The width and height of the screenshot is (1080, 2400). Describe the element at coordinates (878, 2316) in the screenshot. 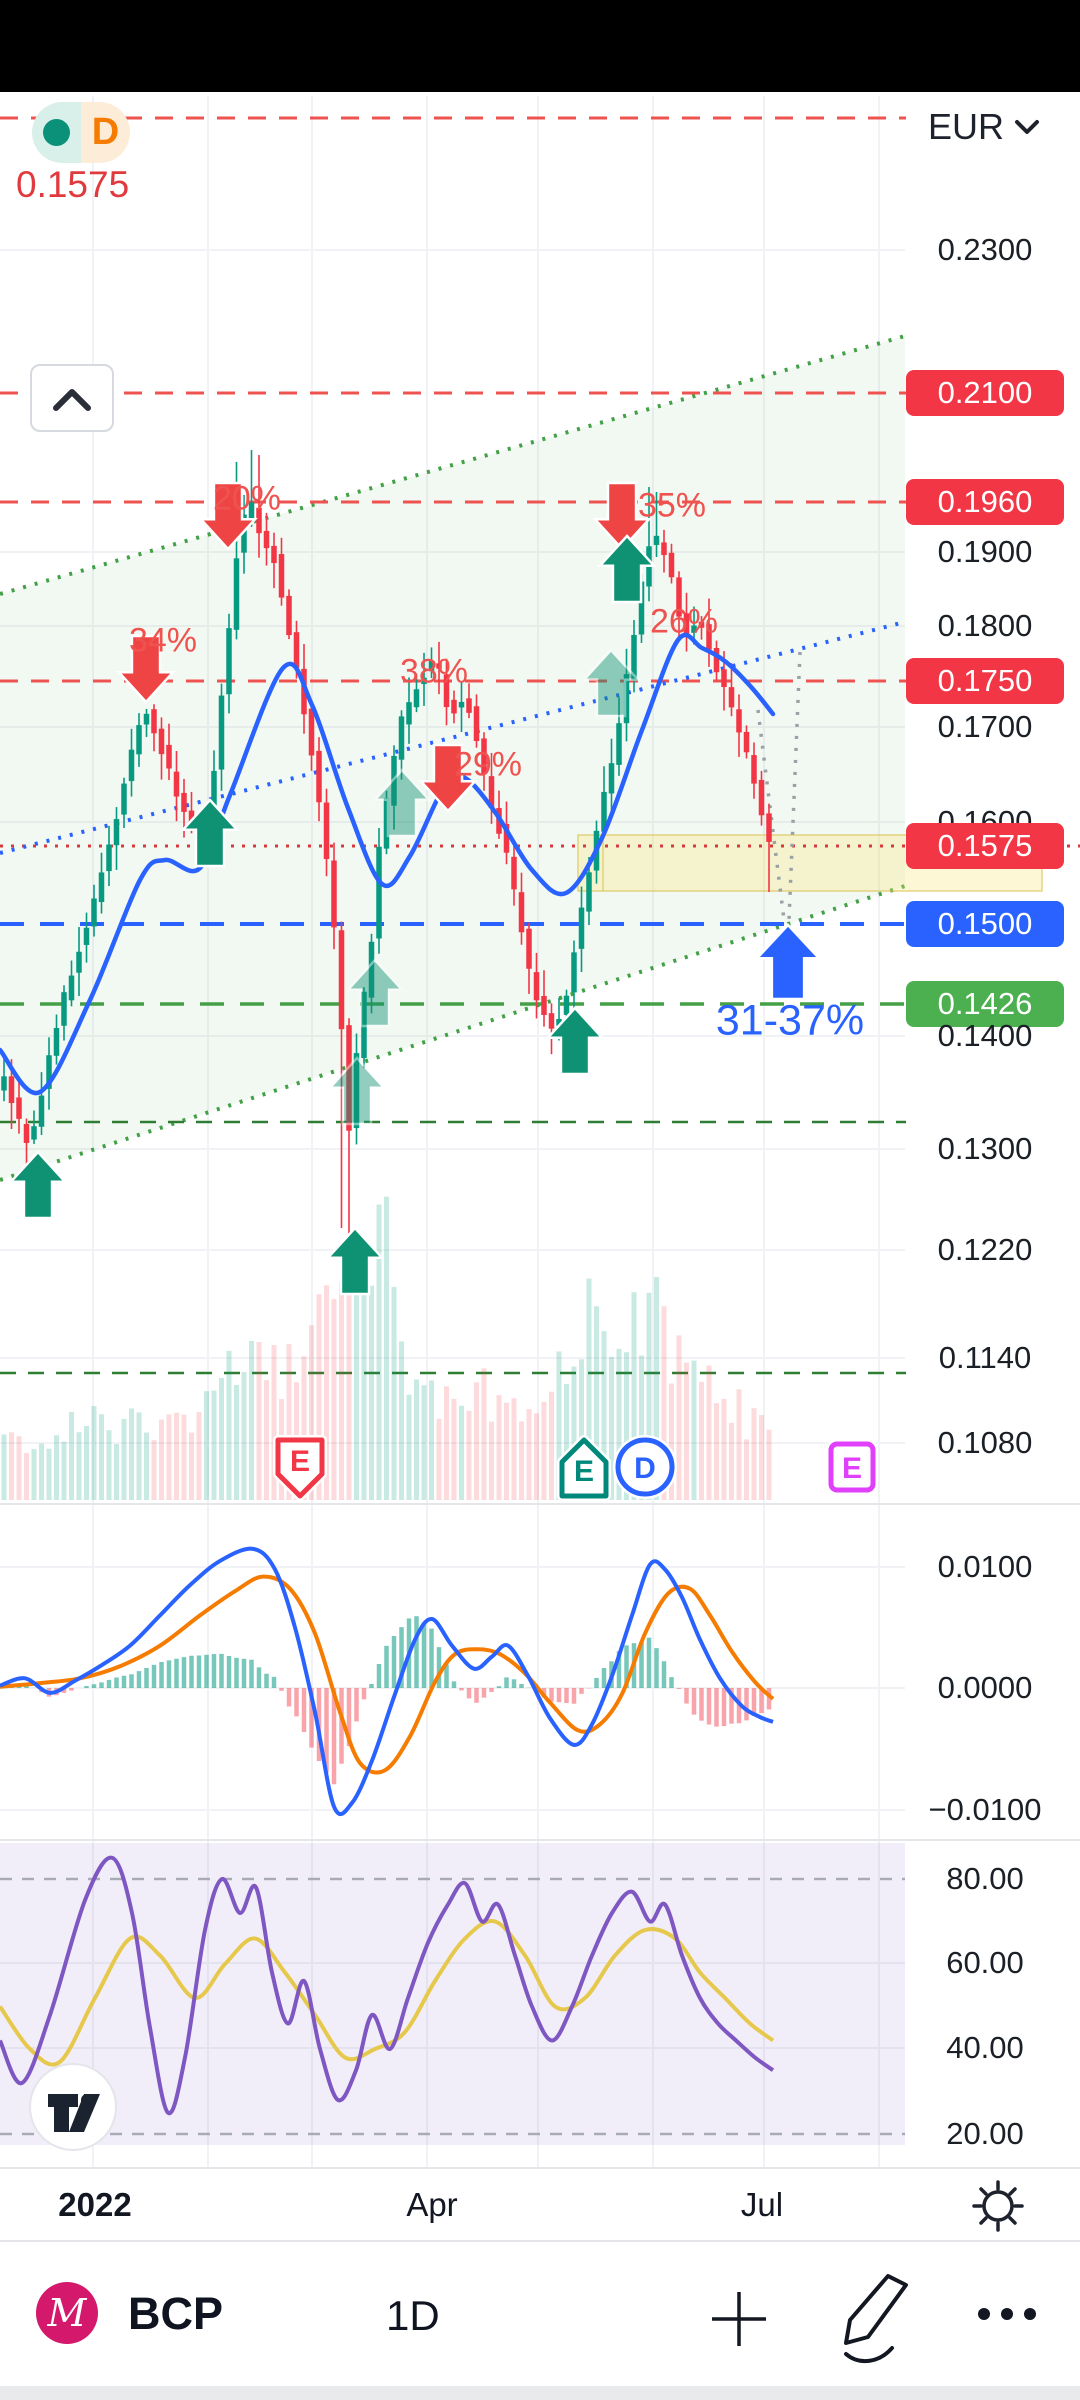

I see `drawing-pen-icon` at that location.